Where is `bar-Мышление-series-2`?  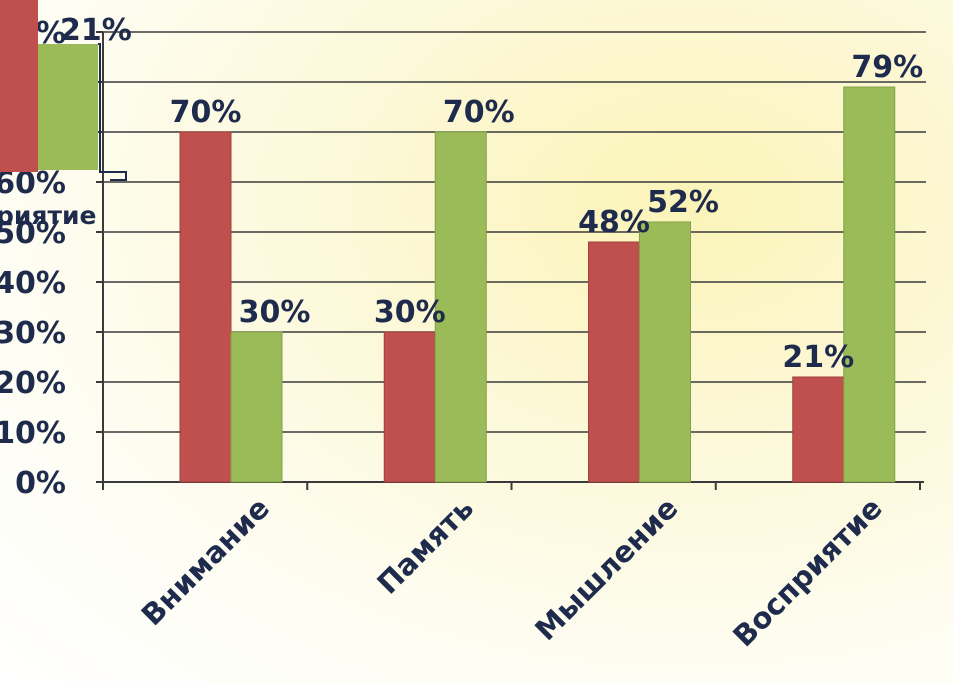 bar-Мышление-series-2 is located at coordinates (665, 352).